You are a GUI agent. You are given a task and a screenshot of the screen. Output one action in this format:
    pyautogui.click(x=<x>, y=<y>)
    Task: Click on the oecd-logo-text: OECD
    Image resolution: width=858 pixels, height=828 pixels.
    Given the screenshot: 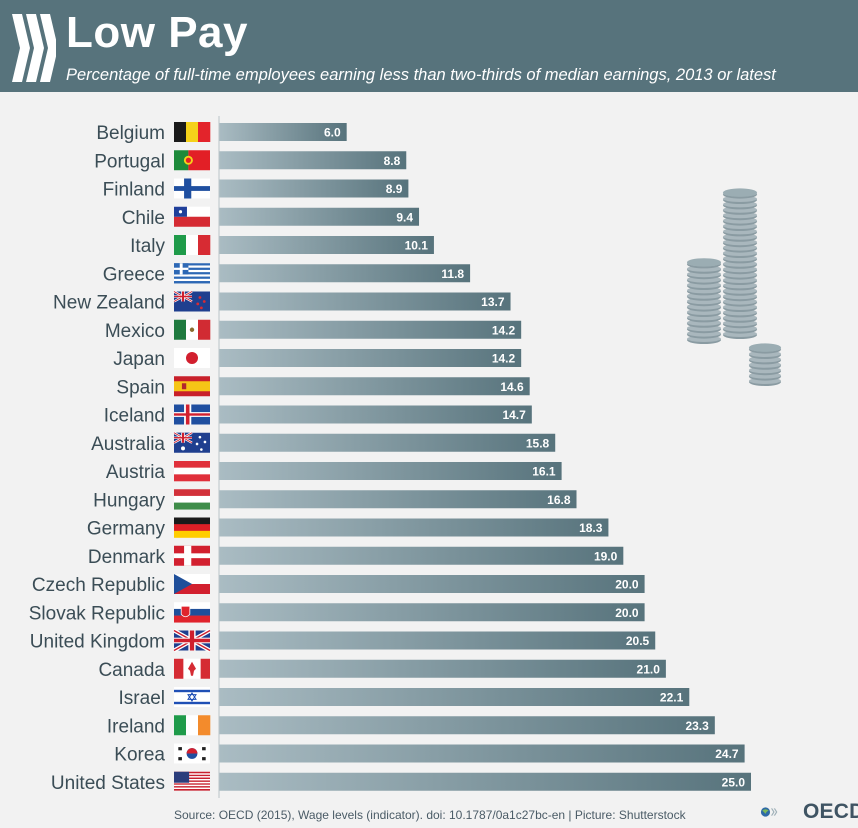 What is the action you would take?
    pyautogui.click(x=830, y=811)
    